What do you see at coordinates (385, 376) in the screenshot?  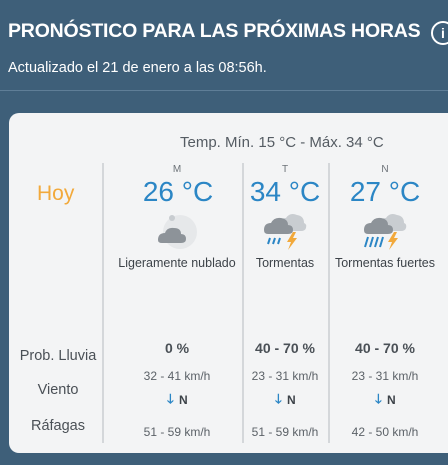 I see `wind-speed-night: 23 - 31 km/h` at bounding box center [385, 376].